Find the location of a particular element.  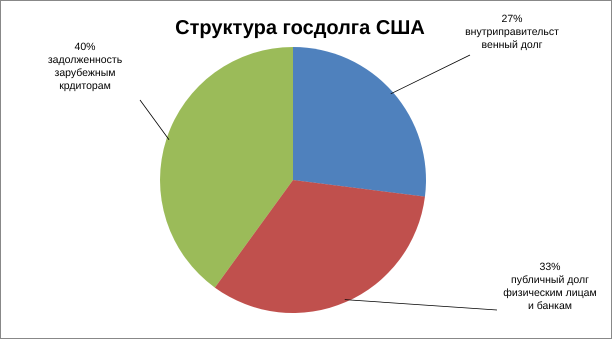

data-label: 27% is located at coordinates (512, 19).